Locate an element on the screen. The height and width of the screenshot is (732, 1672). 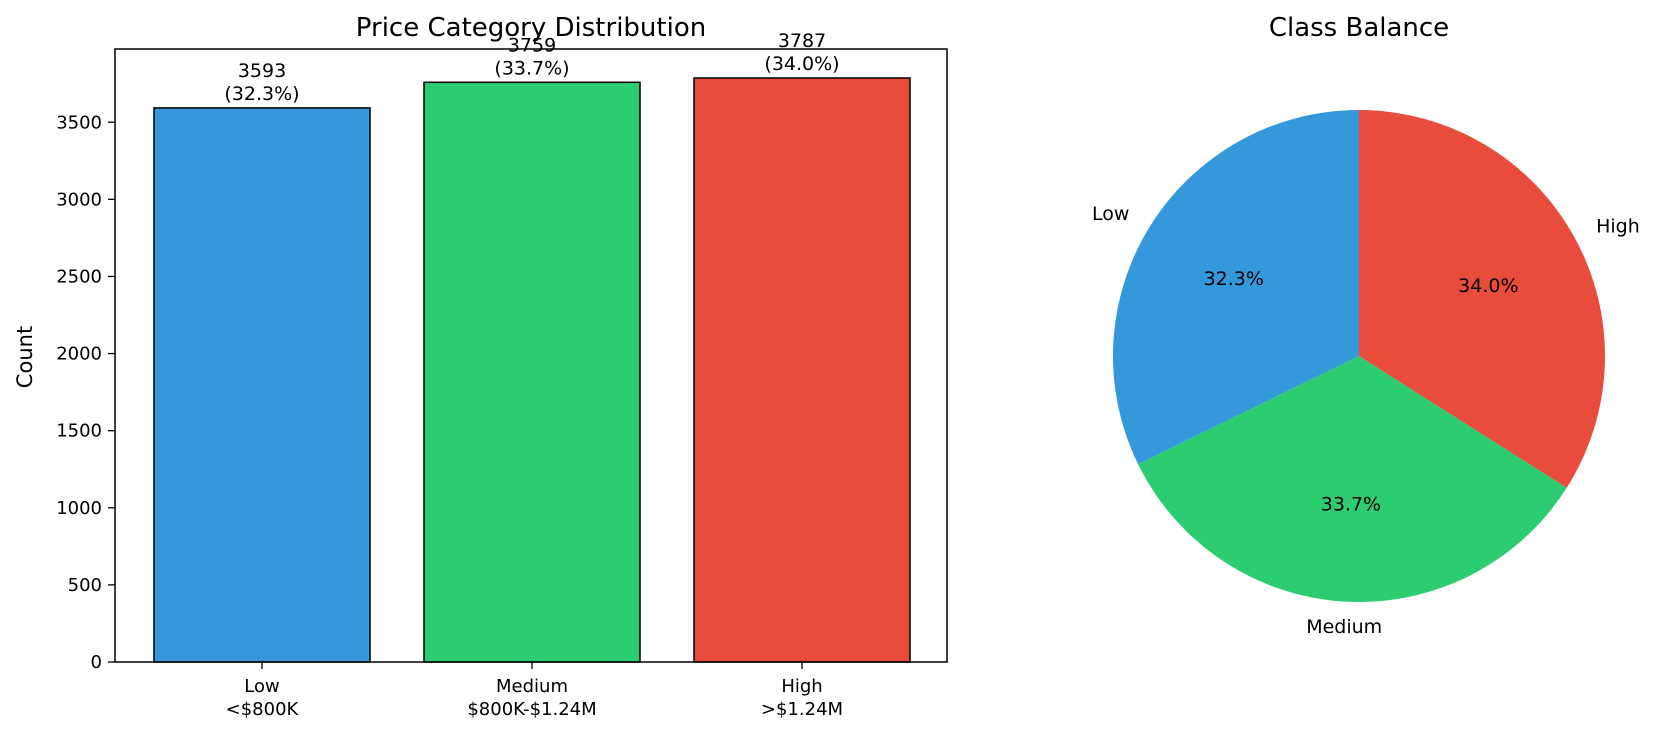
pie-category-label: Medium is located at coordinates (1344, 627).